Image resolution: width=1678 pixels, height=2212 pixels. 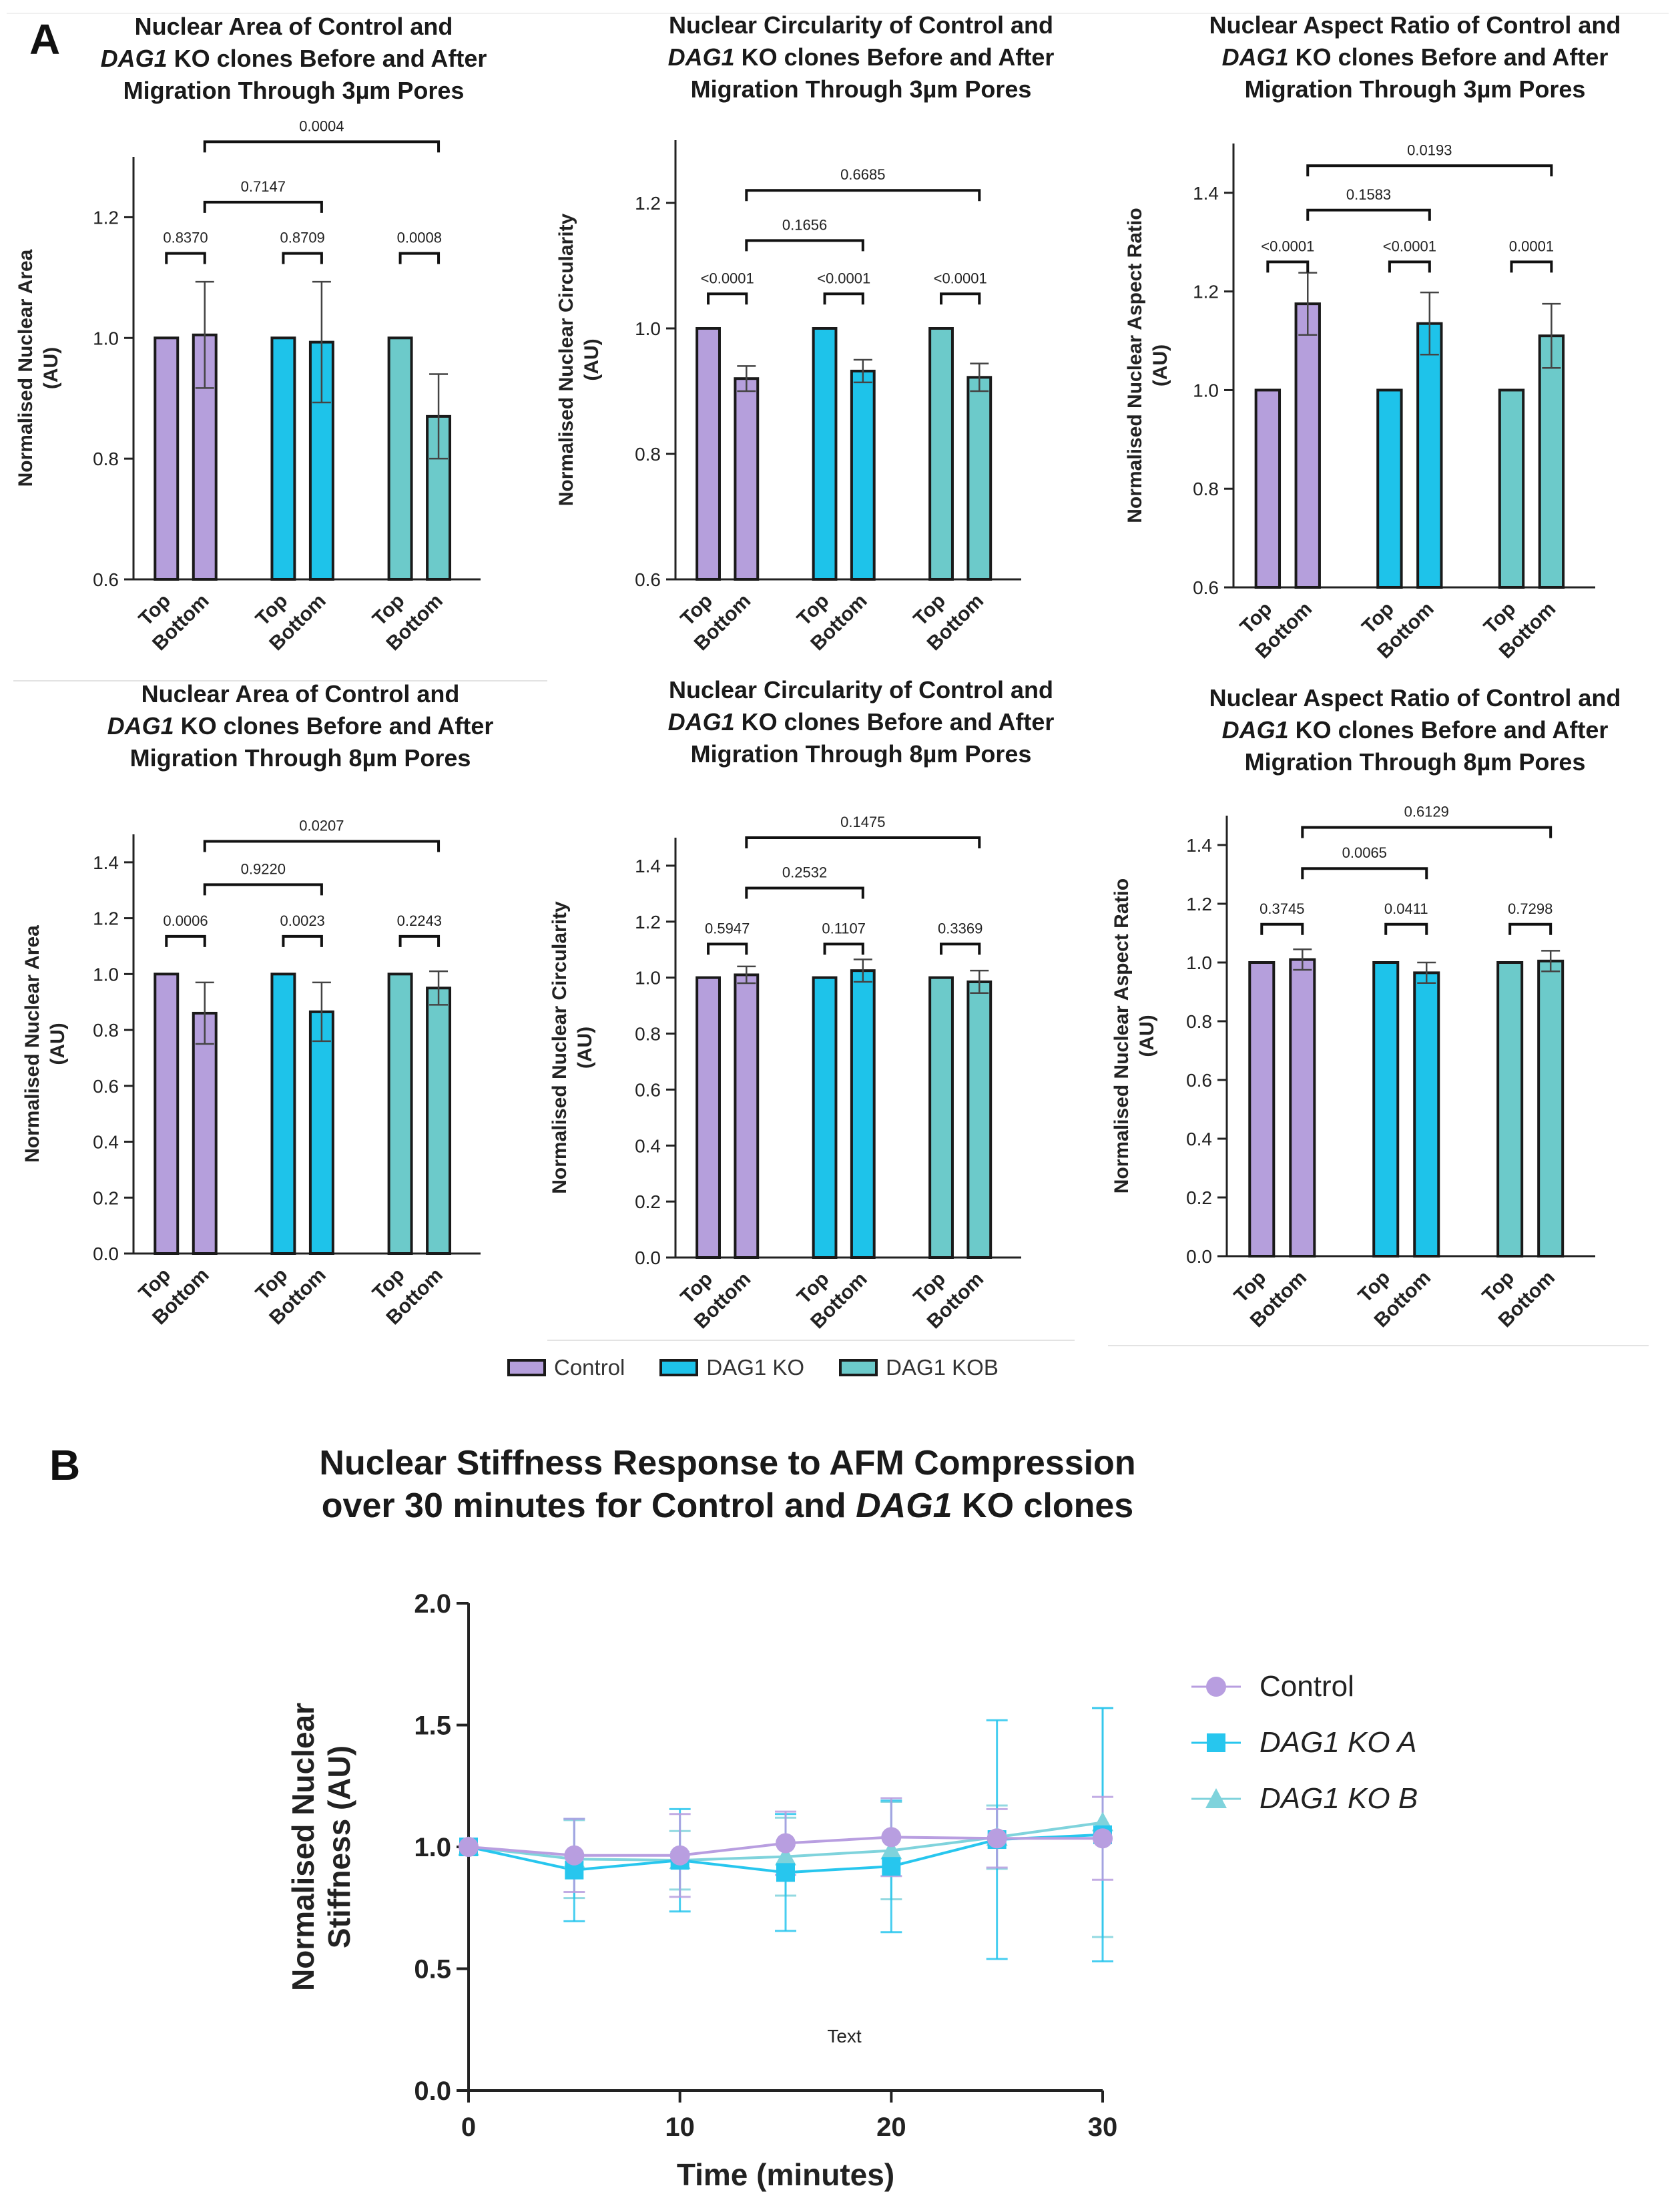 I want to click on legend-item-dag1-kob: DAG1 KOB, so click(x=919, y=1367).